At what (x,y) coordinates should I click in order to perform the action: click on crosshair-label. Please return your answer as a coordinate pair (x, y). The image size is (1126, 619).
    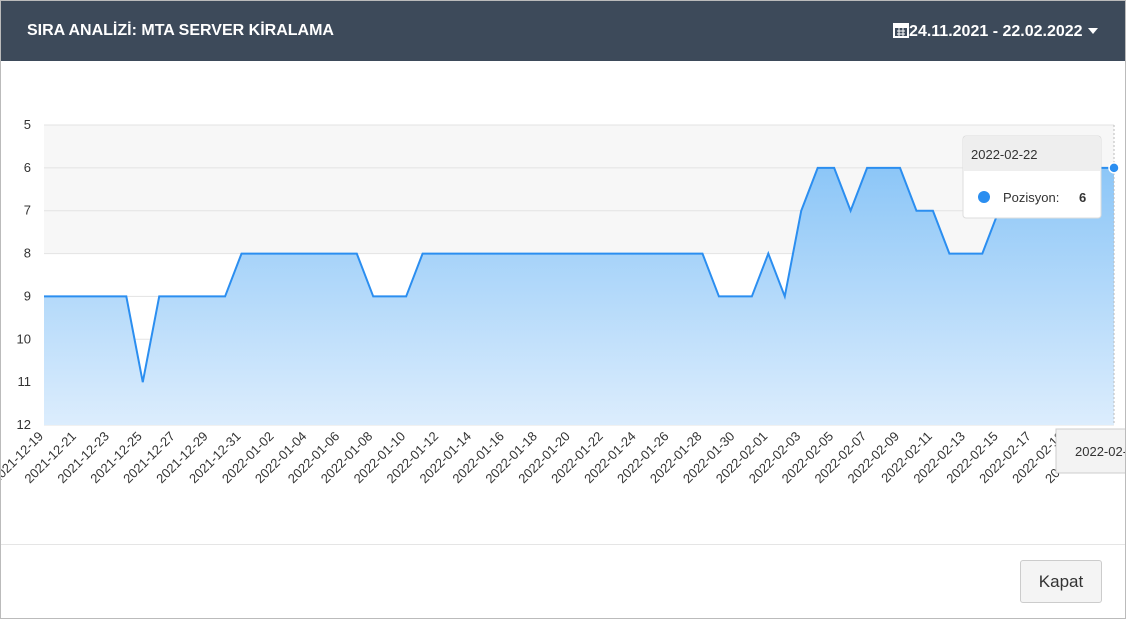
    Looking at the image, I should click on (1090, 451).